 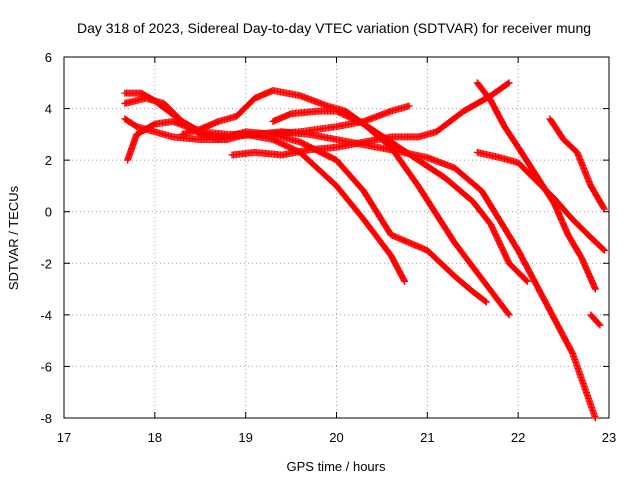 I want to click on y-axis-label: SDTVAR / TECUs, so click(x=13, y=237).